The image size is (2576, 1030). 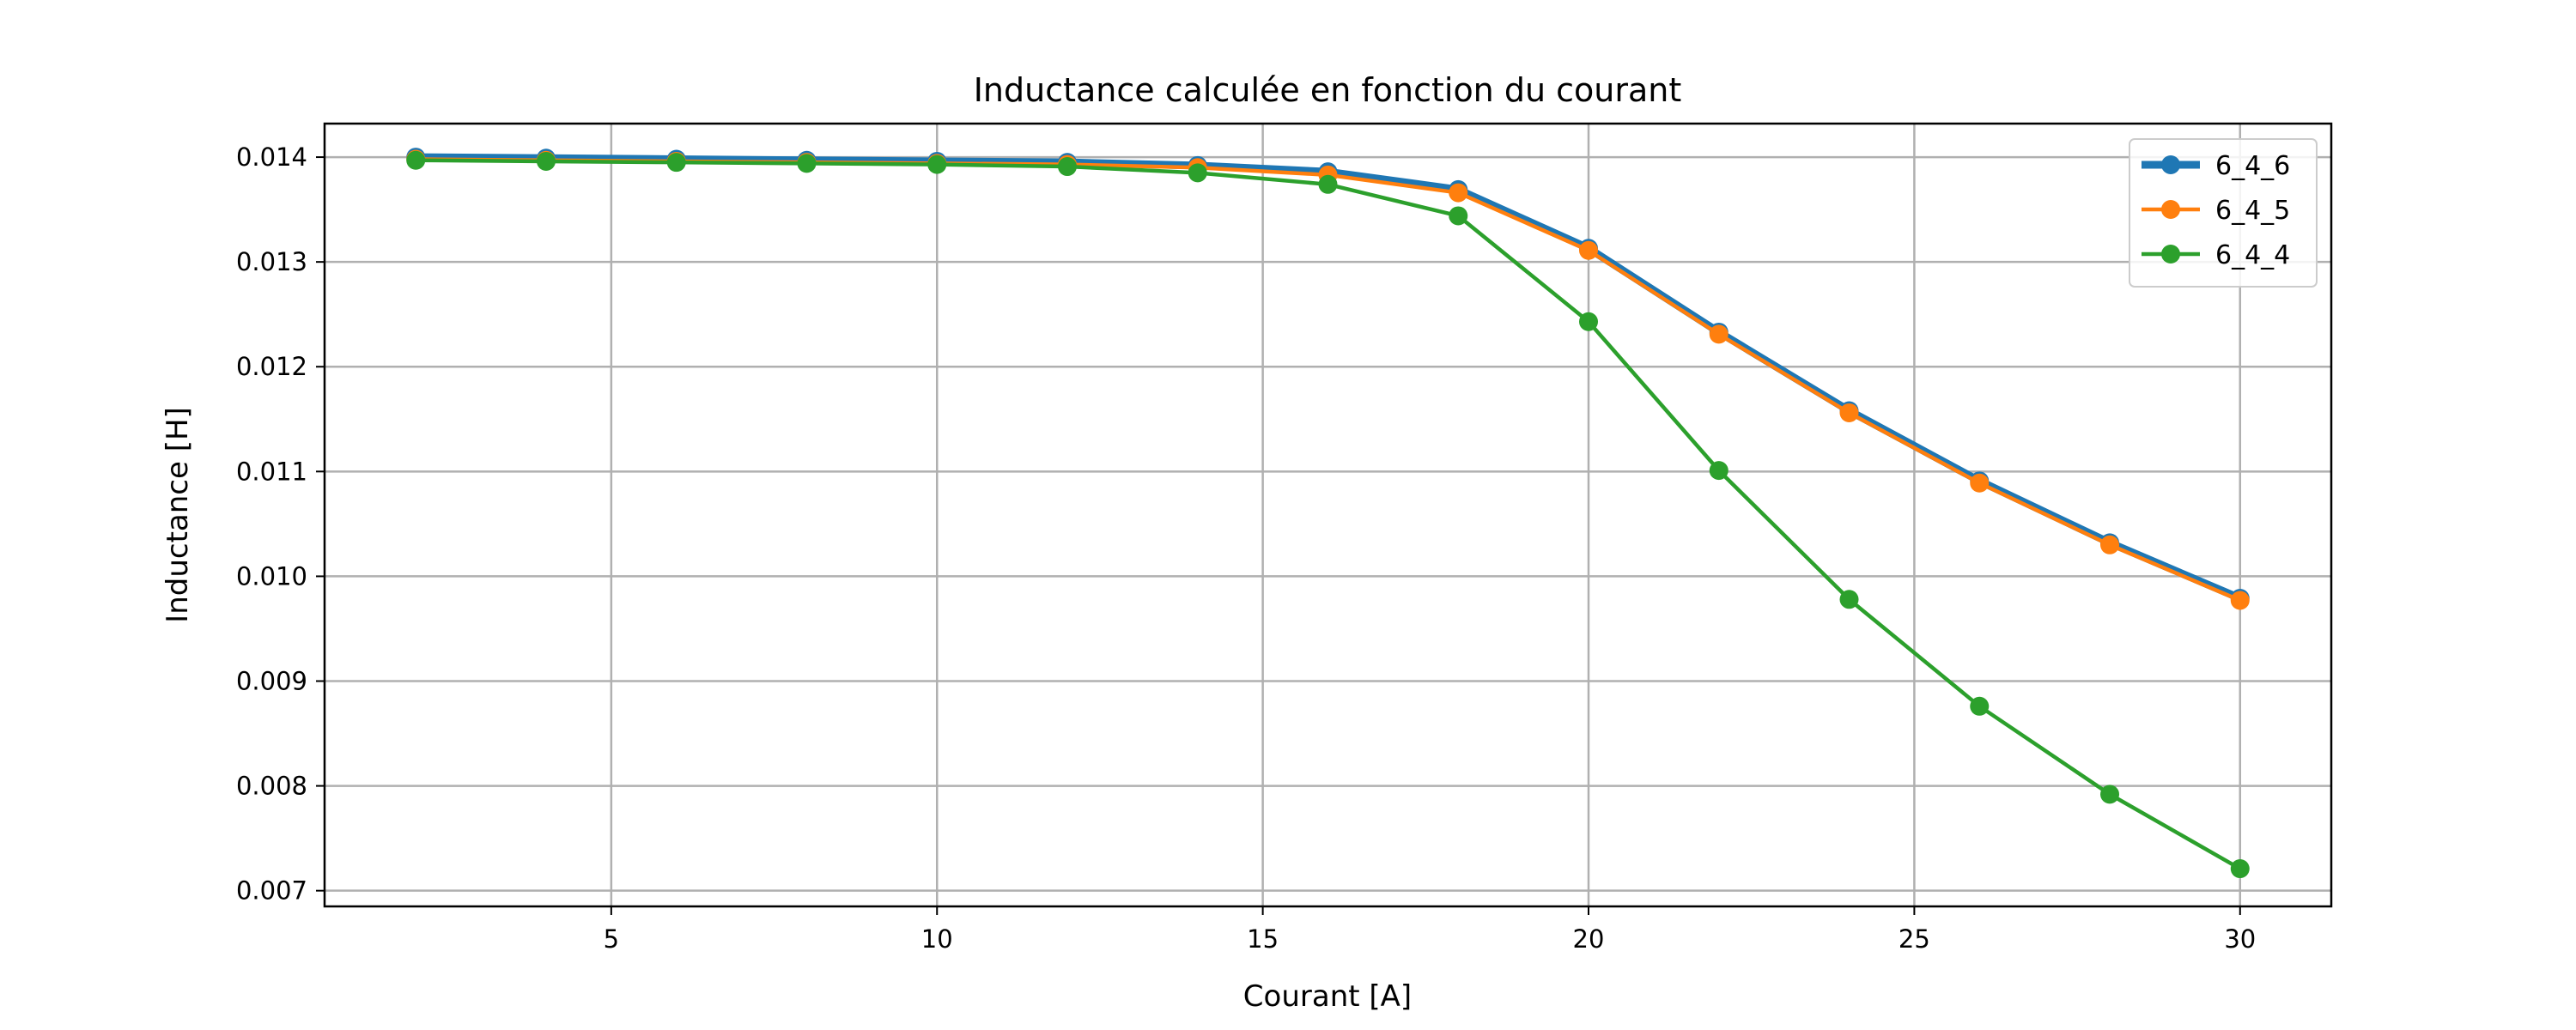 What do you see at coordinates (1589, 939) in the screenshot?
I see `x-tick-label: 20` at bounding box center [1589, 939].